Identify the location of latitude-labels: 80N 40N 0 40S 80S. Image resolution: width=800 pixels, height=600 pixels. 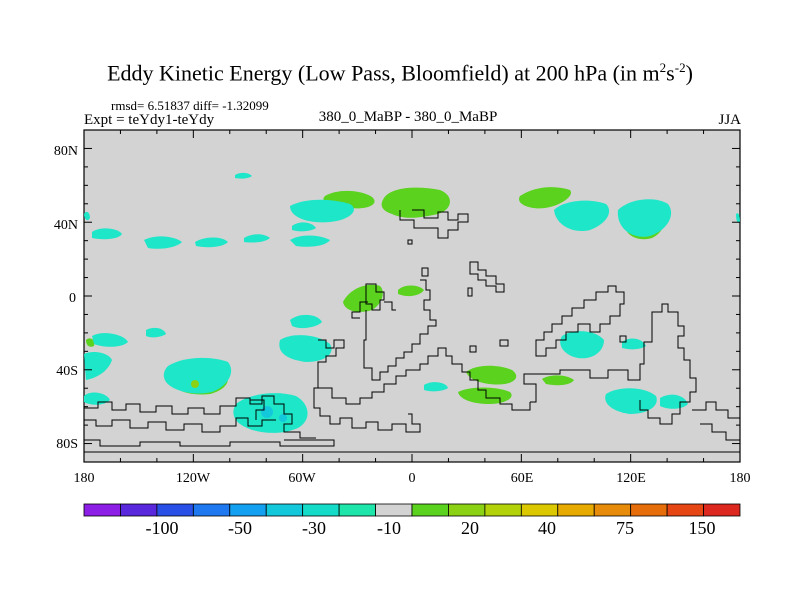
(66, 298).